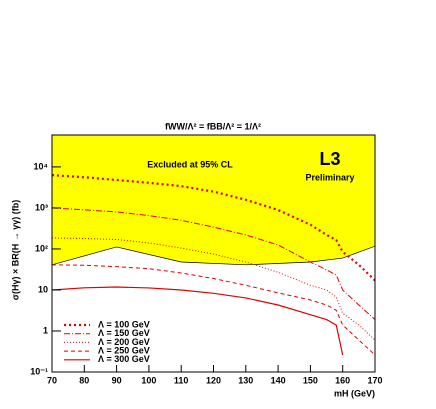 Image resolution: width=436 pixels, height=409 pixels. Describe the element at coordinates (342, 380) in the screenshot. I see `x-tick-label: 160` at that location.